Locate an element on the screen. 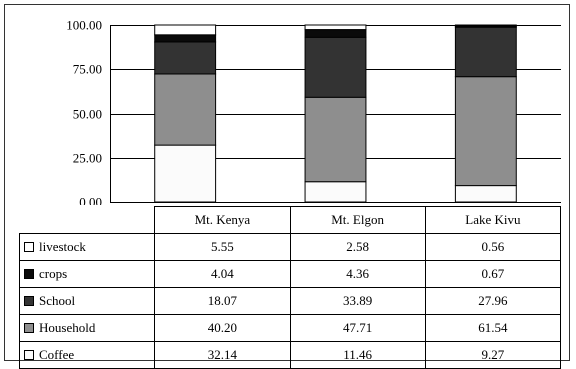 The height and width of the screenshot is (369, 576). data-label: 11.46 is located at coordinates (357, 355).